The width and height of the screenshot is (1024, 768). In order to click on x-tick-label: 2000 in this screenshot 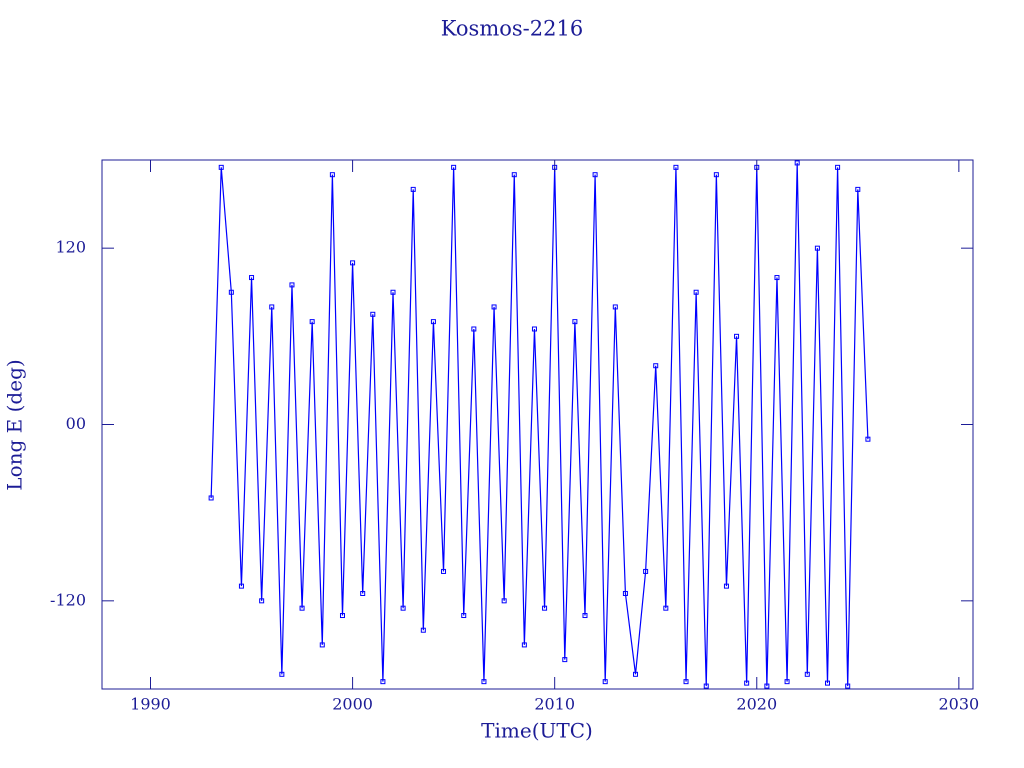, I will do `click(352, 704)`.